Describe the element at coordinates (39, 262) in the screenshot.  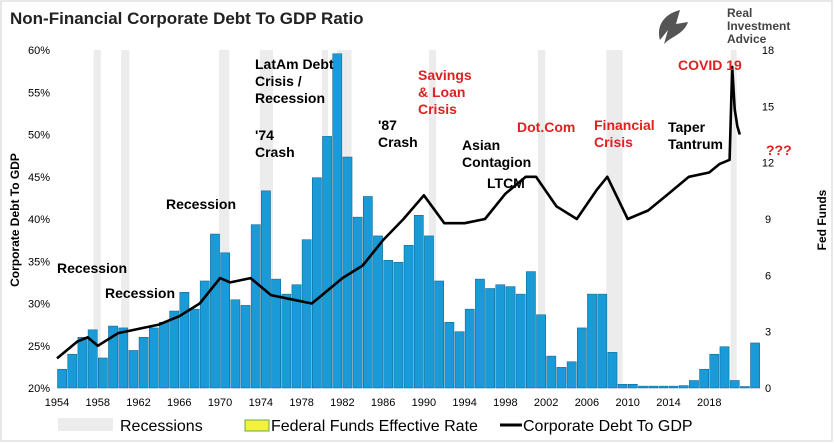
I see `y-tick-label: 35%` at that location.